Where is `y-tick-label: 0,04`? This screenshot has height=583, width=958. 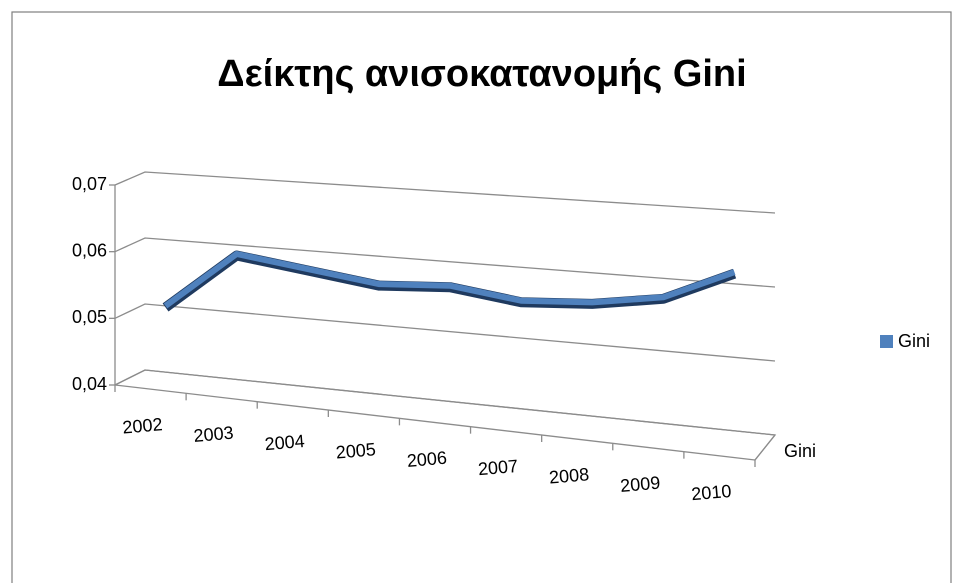
y-tick-label: 0,04 is located at coordinates (89, 384).